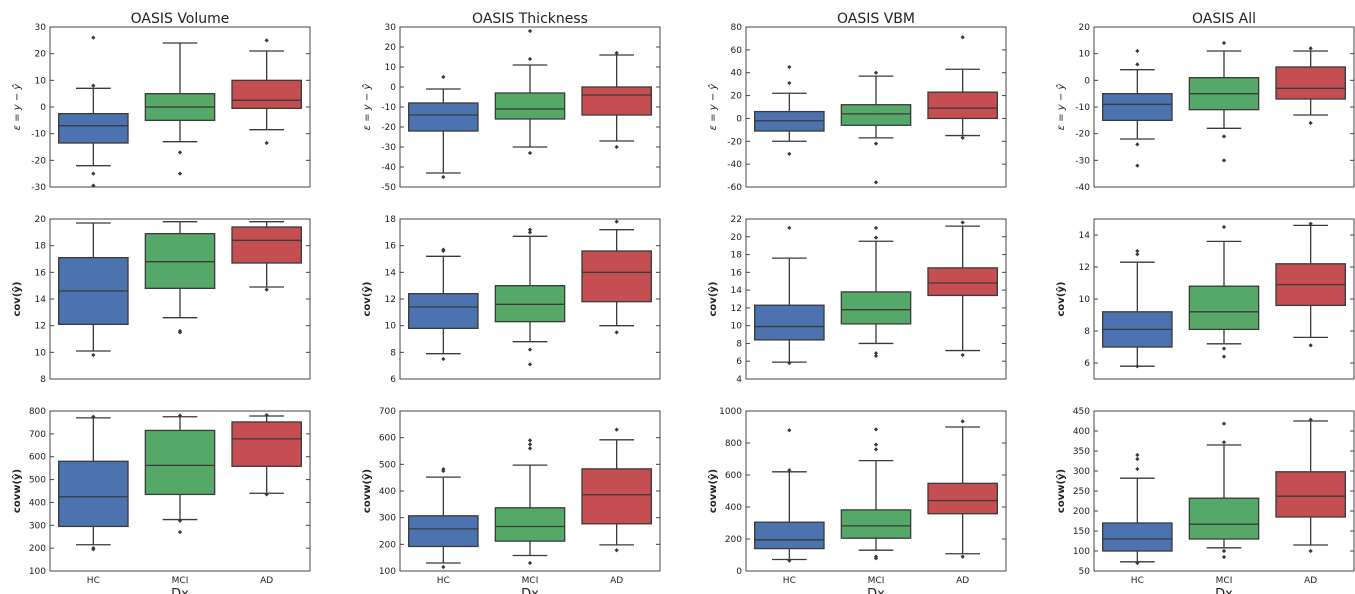 The height and width of the screenshot is (594, 1355). What do you see at coordinates (1081, 452) in the screenshot?
I see `y-tick-label: 350` at bounding box center [1081, 452].